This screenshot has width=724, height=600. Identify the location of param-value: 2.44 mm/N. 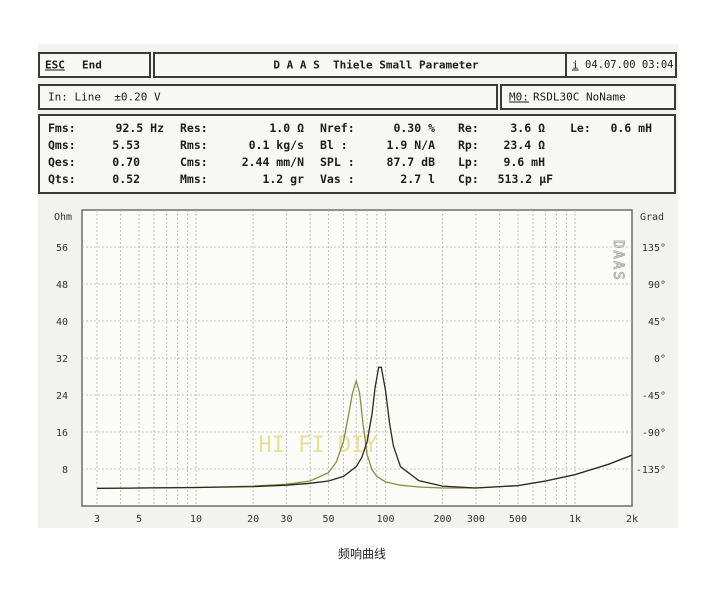
(272, 162).